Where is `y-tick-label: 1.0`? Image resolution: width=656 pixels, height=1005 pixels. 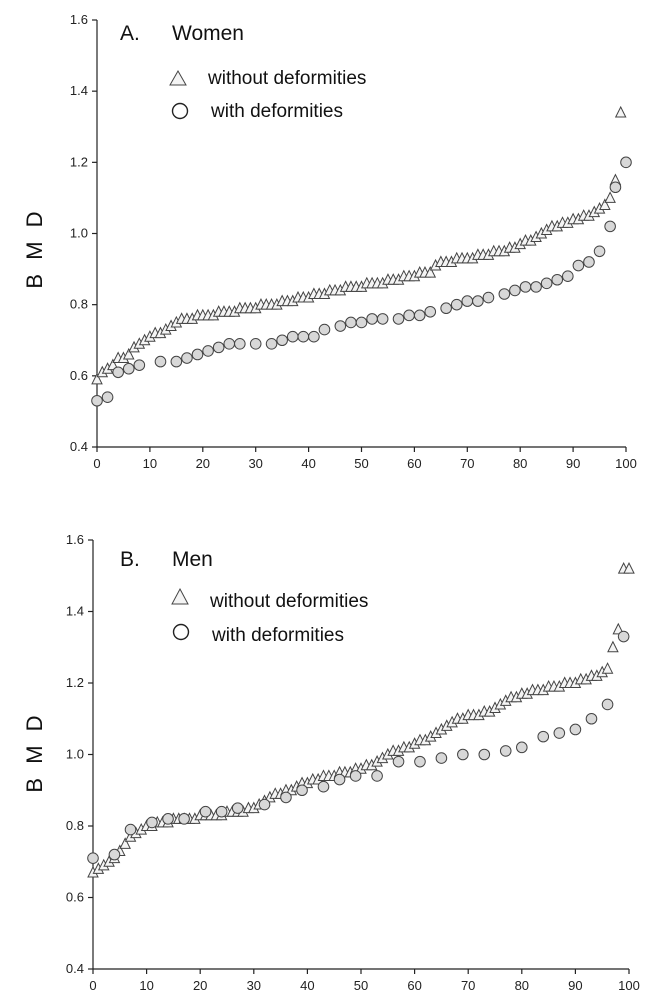
y-tick-label: 1.0 is located at coordinates (75, 754).